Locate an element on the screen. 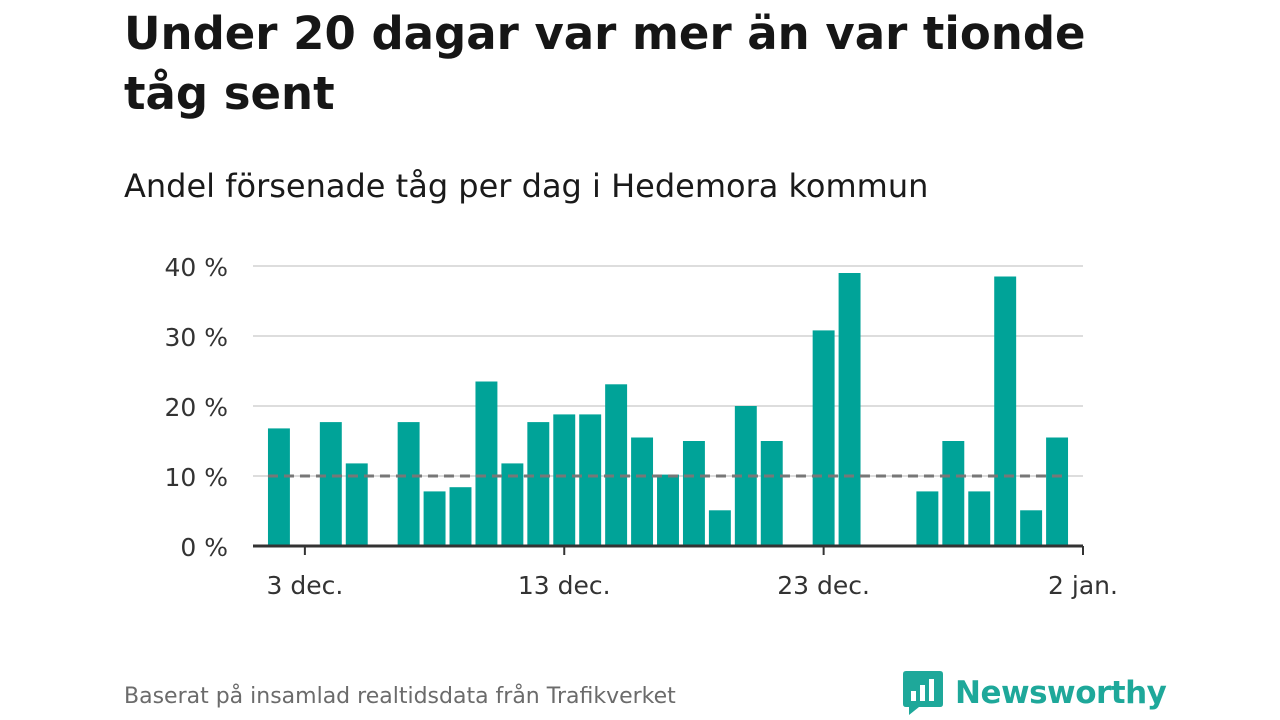  y-tick-label: 30 % is located at coordinates (196, 337).